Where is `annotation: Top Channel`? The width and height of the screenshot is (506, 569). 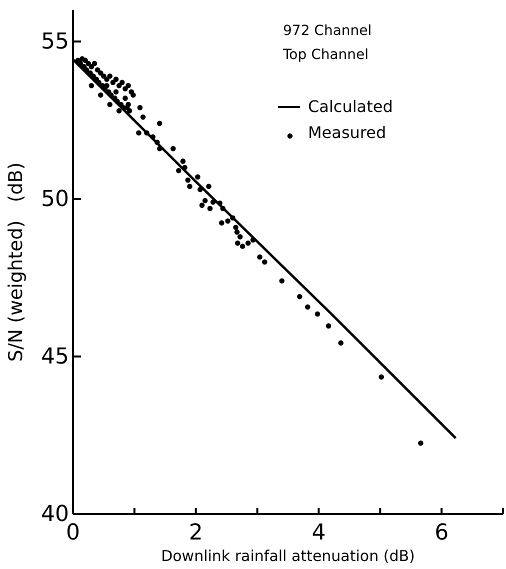 annotation: Top Channel is located at coordinates (325, 55).